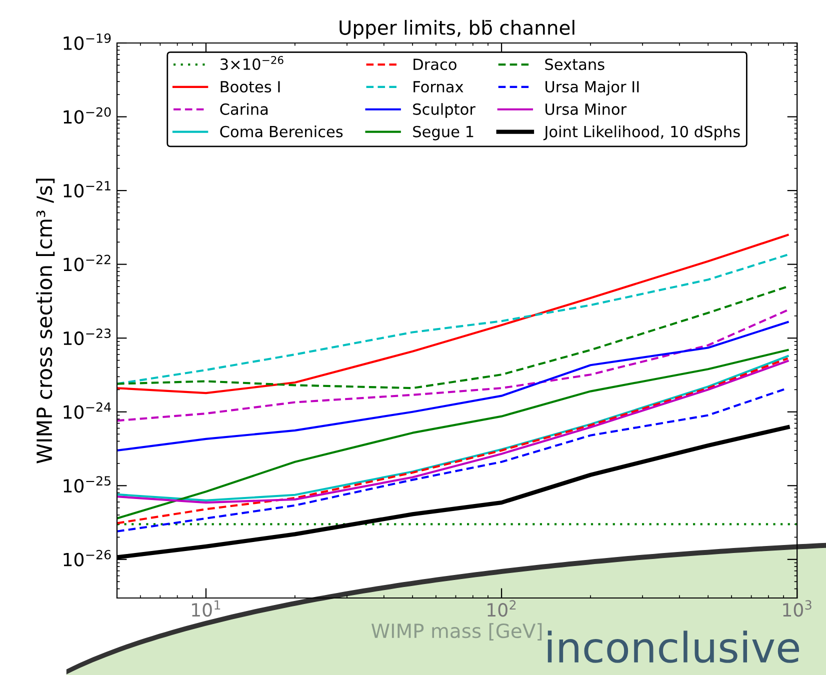 The image size is (826, 675). What do you see at coordinates (45, 321) in the screenshot?
I see `y-axis-title: WIMP cross section [cm³ /s]` at bounding box center [45, 321].